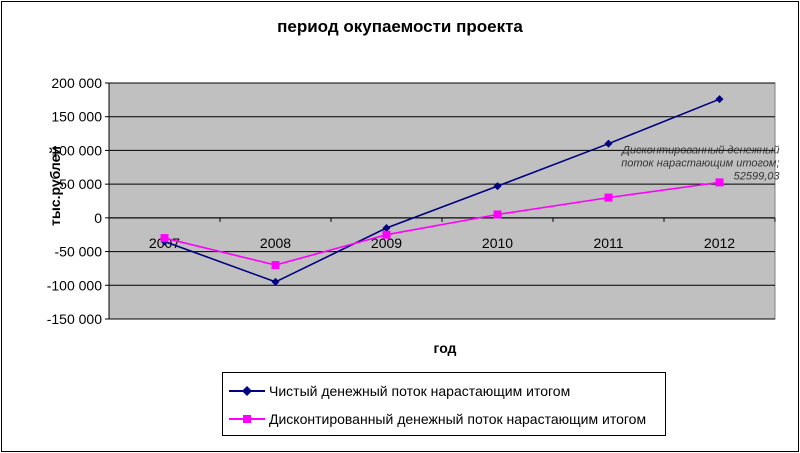  What do you see at coordinates (55, 186) in the screenshot?
I see `y-axis-label: тыс.рублей` at bounding box center [55, 186].